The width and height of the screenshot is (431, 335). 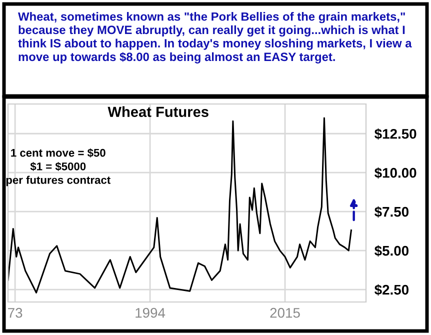 What do you see at coordinates (395, 173) in the screenshot?
I see `y-tick-label: $10.00` at bounding box center [395, 173].